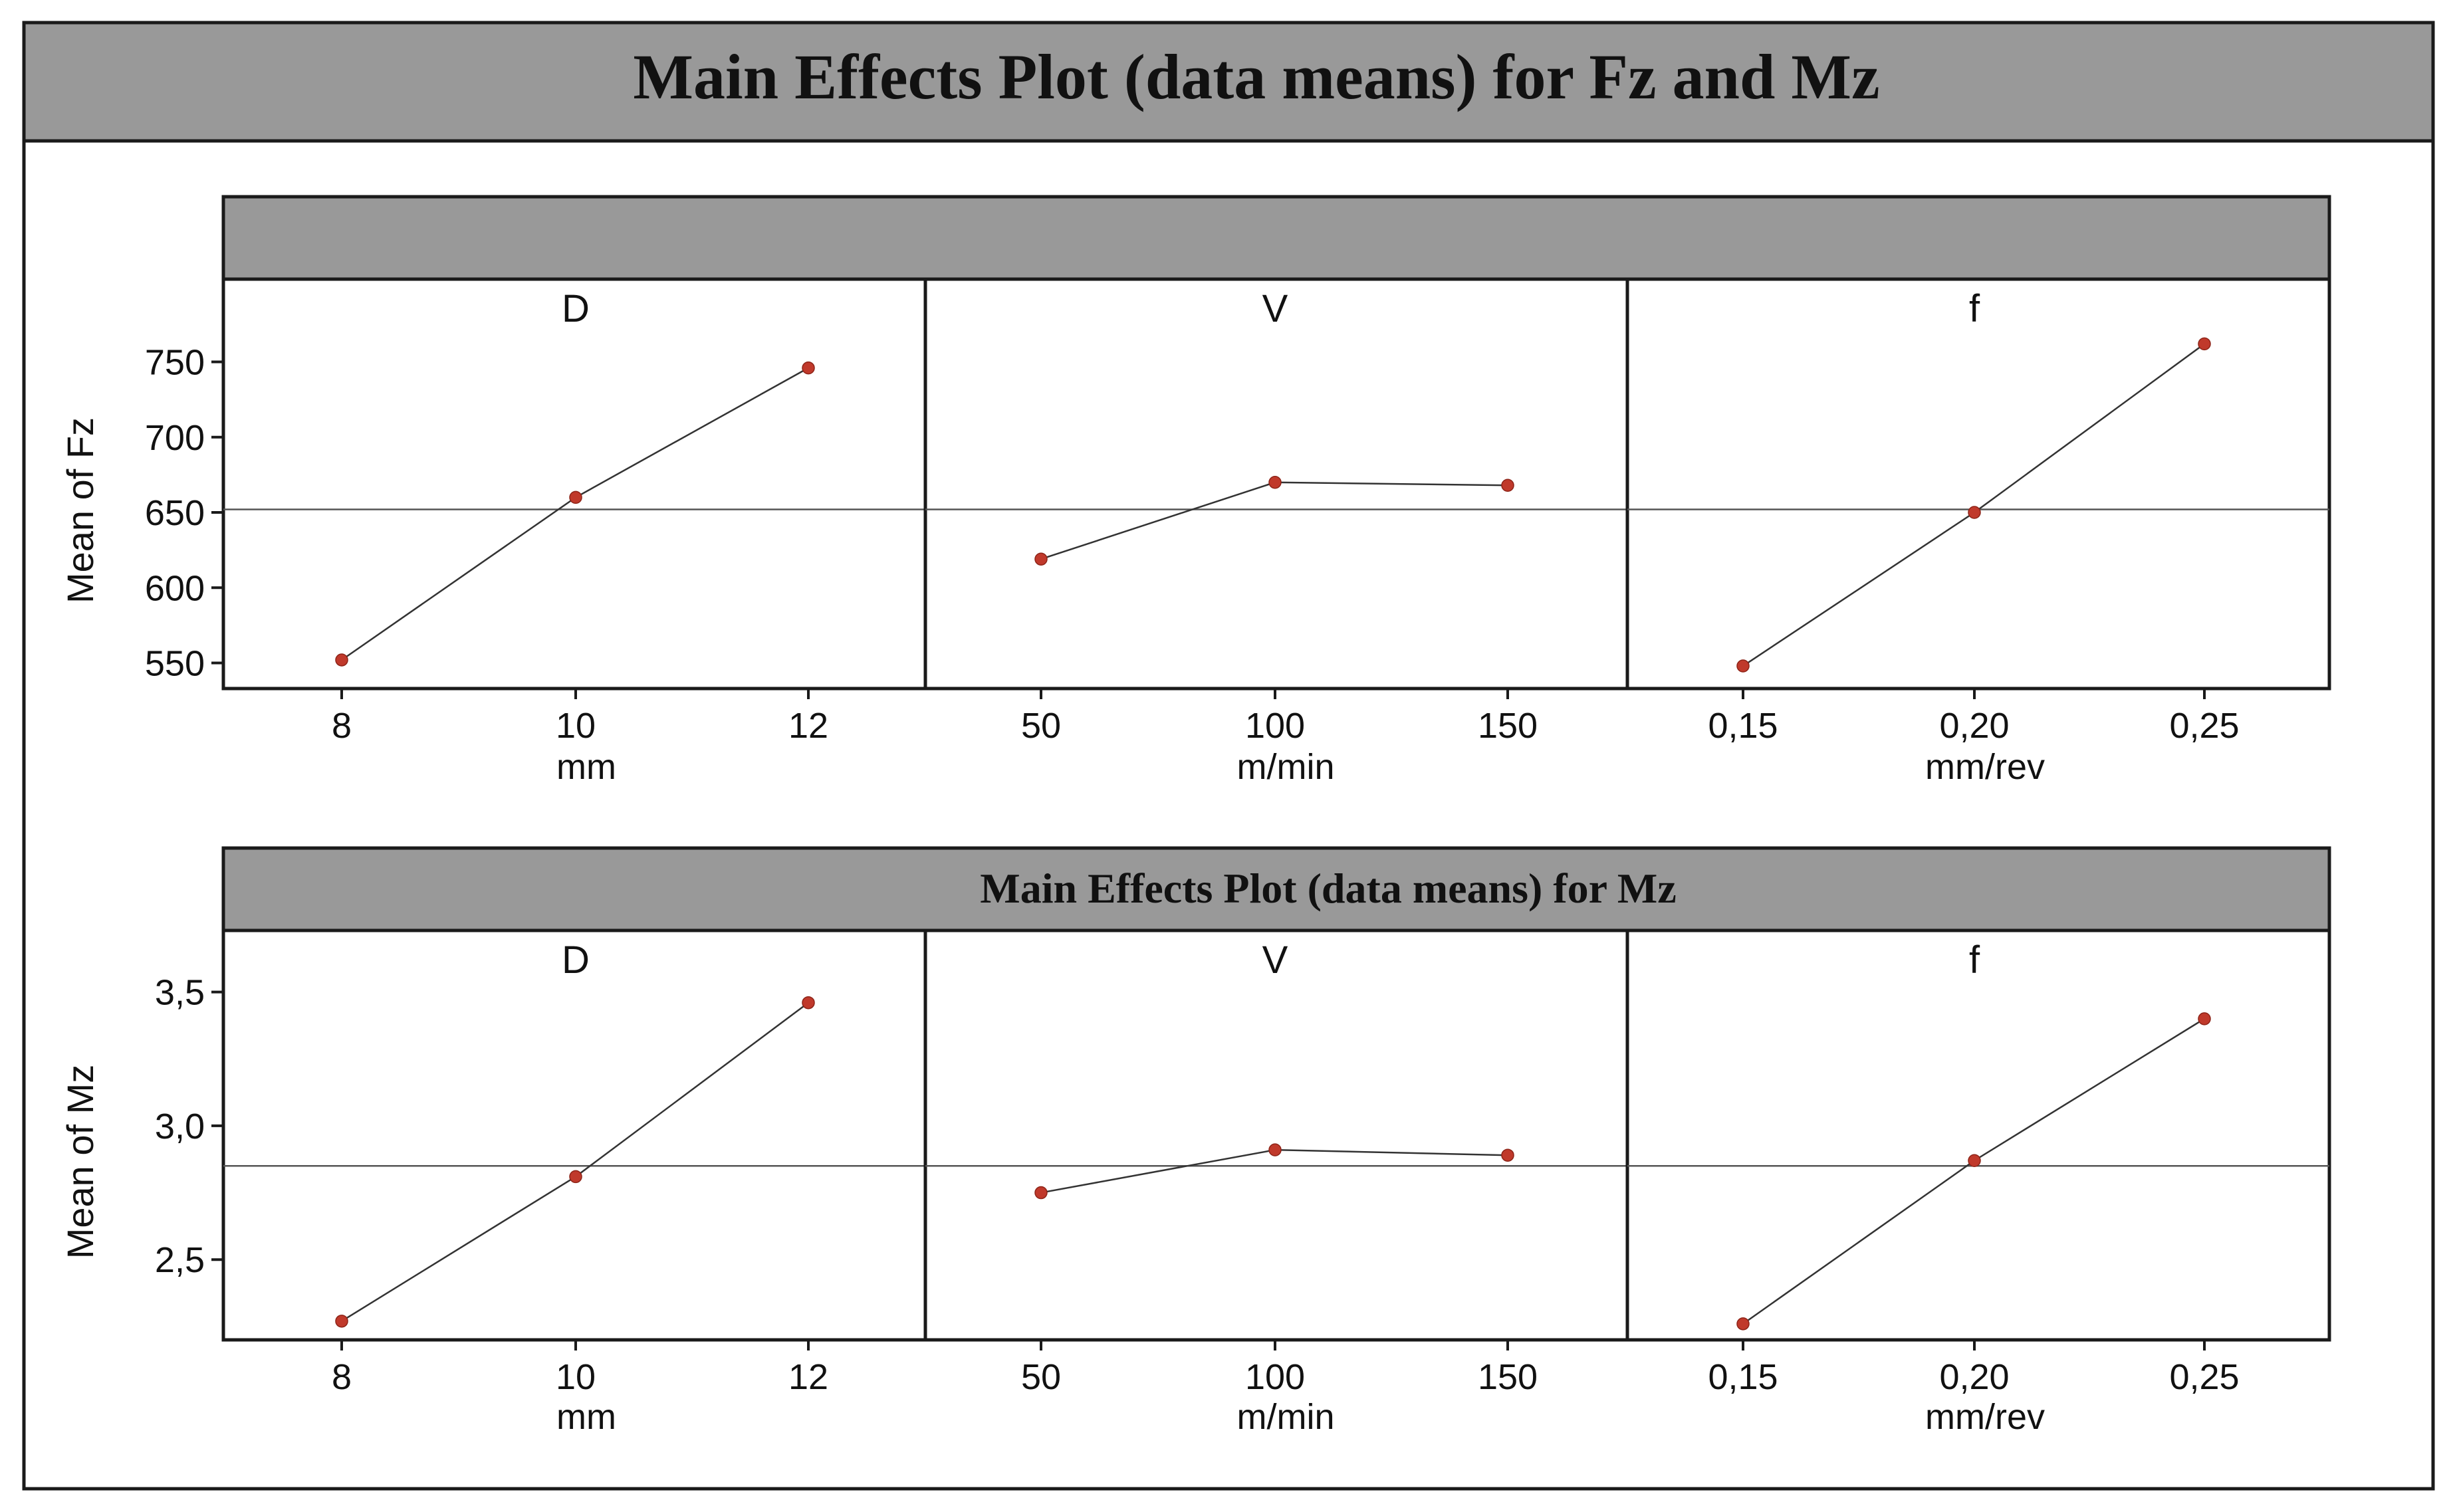 This screenshot has width=2457, height=1512. Describe the element at coordinates (1328, 888) in the screenshot. I see `chart-header-title: Main Effects Plot (data means) for Mz` at that location.